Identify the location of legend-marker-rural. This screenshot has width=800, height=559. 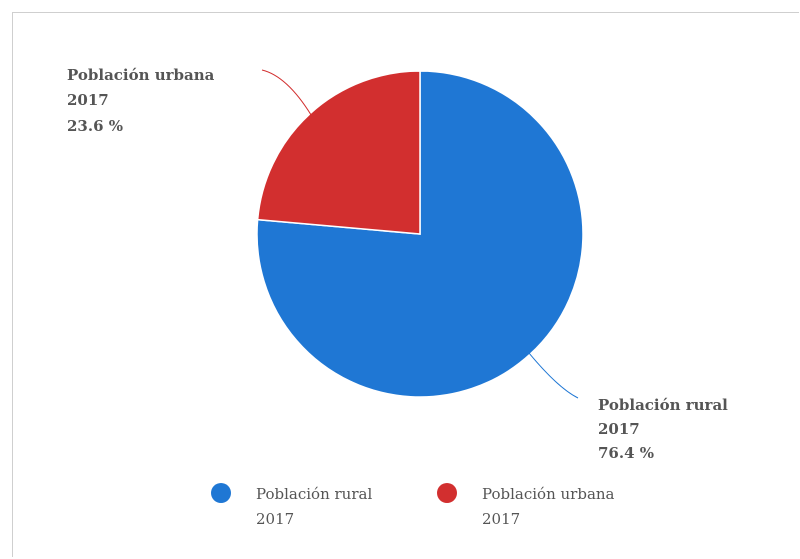
(221, 493).